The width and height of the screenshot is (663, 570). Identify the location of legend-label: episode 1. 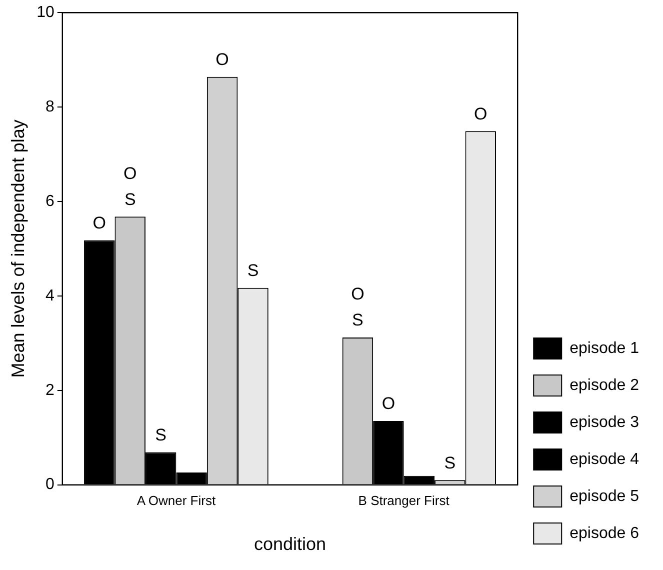
(605, 348).